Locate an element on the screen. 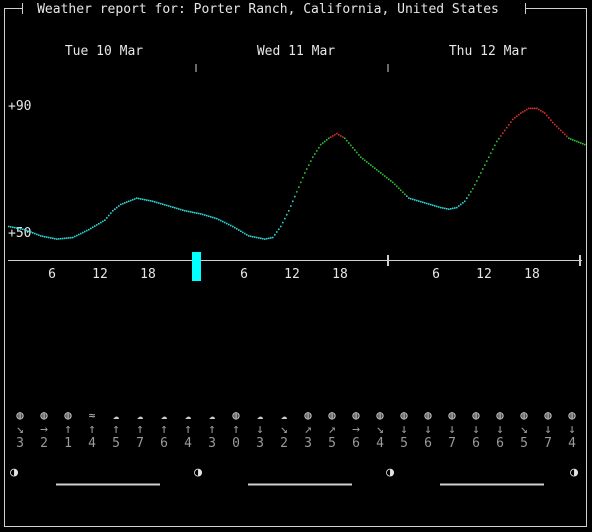  wind-speed-value: 4 is located at coordinates (380, 443).